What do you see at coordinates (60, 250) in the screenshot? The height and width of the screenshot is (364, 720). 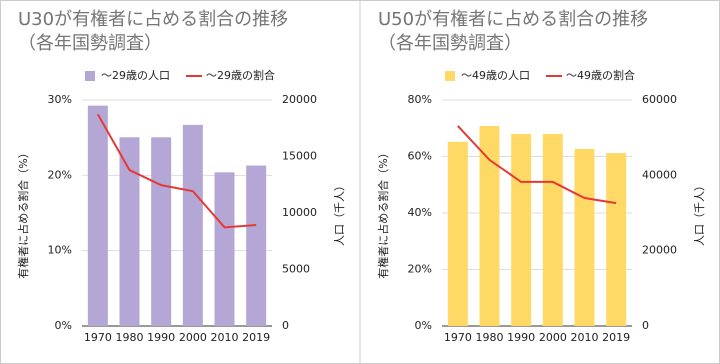 I see `y-tick-label: 10%` at bounding box center [60, 250].